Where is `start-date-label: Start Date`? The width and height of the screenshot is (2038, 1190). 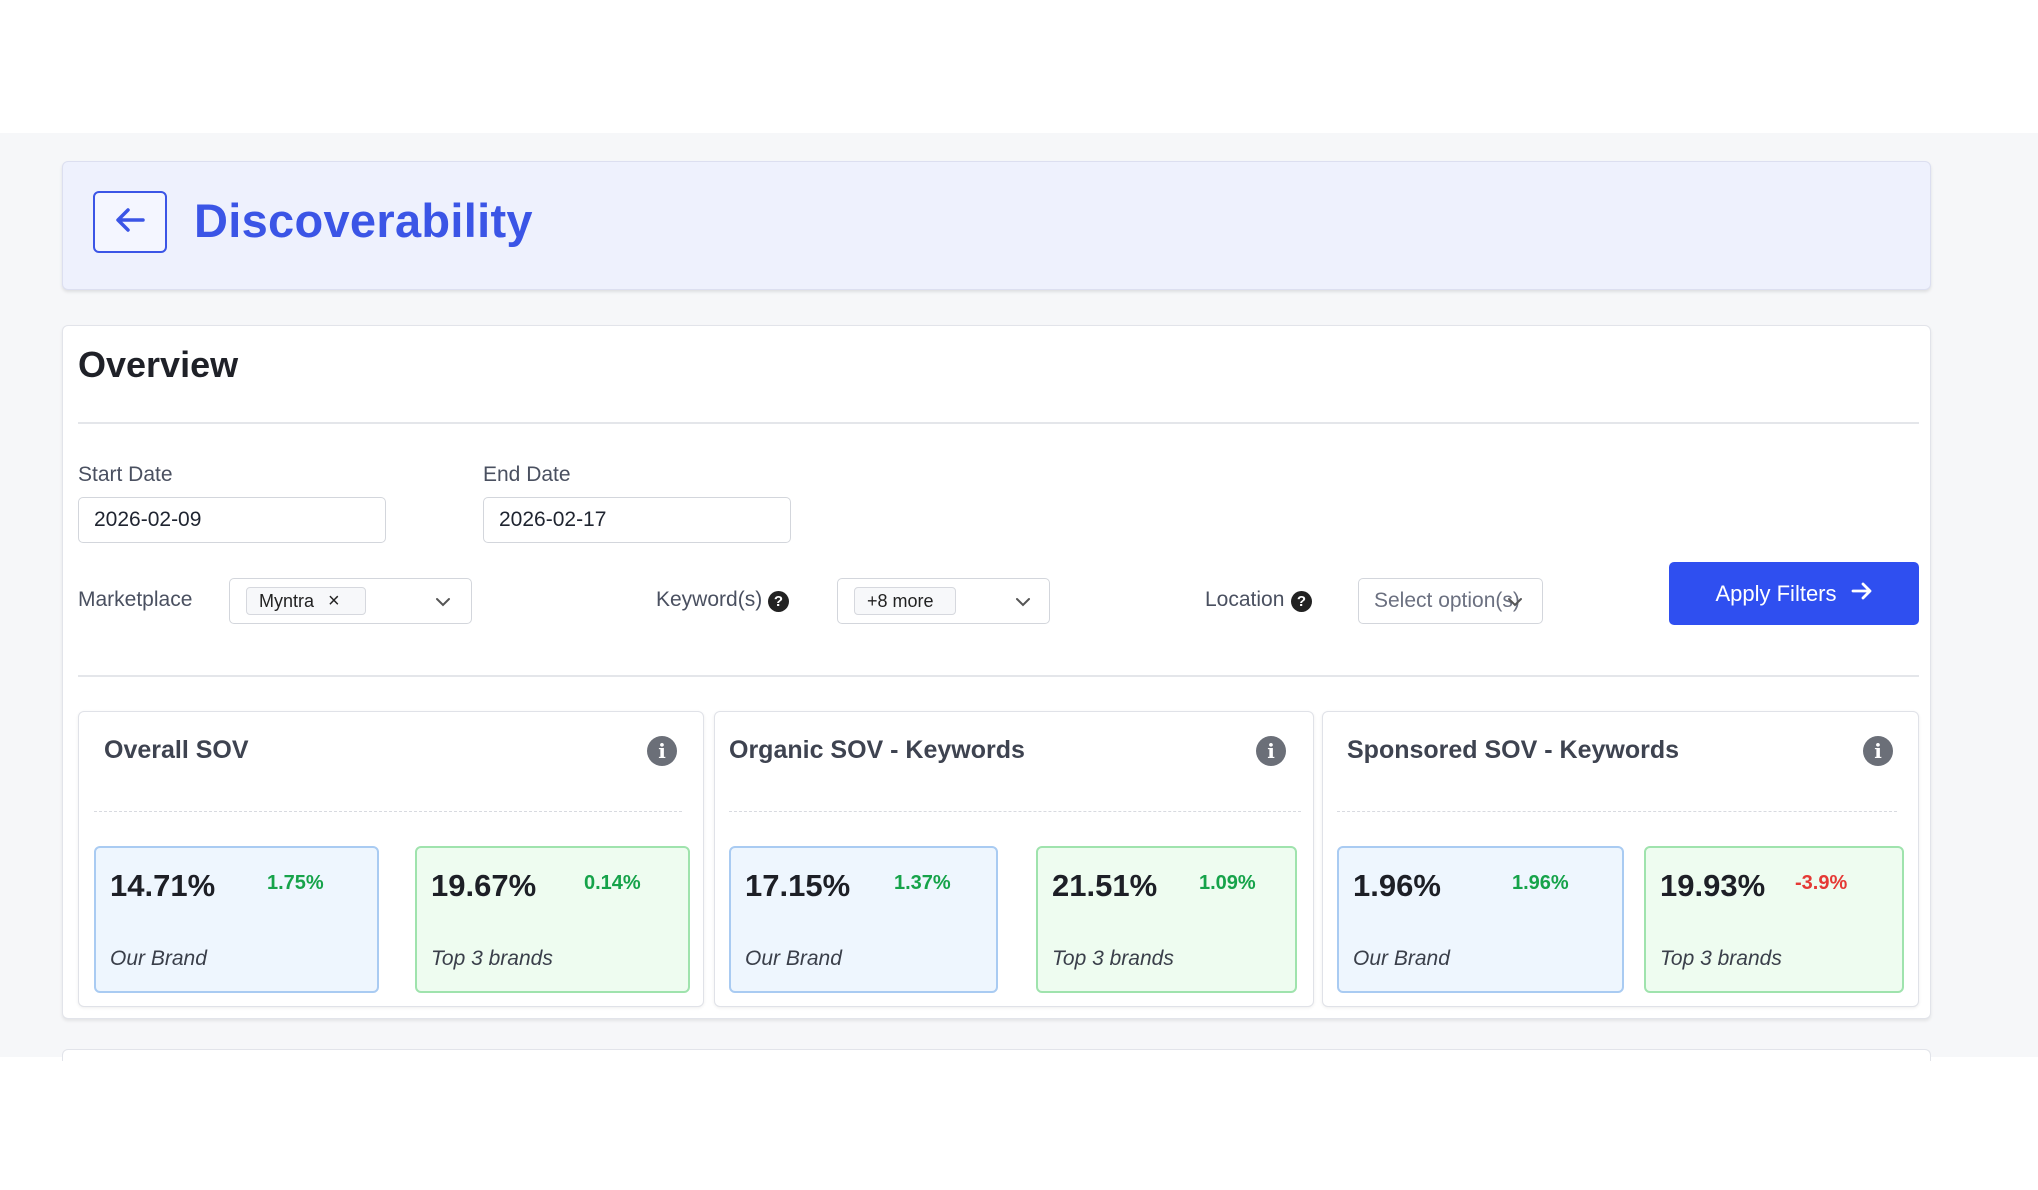 start-date-label: Start Date is located at coordinates (125, 474).